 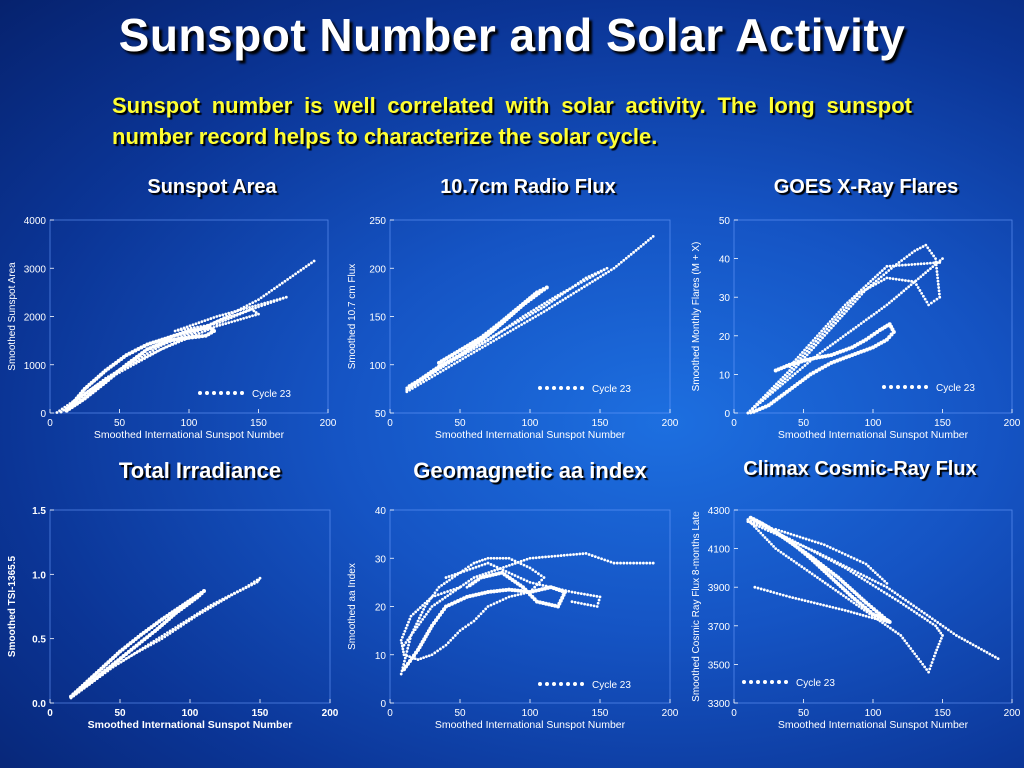 What do you see at coordinates (719, 550) in the screenshot?
I see `y-tick-label: 4100` at bounding box center [719, 550].